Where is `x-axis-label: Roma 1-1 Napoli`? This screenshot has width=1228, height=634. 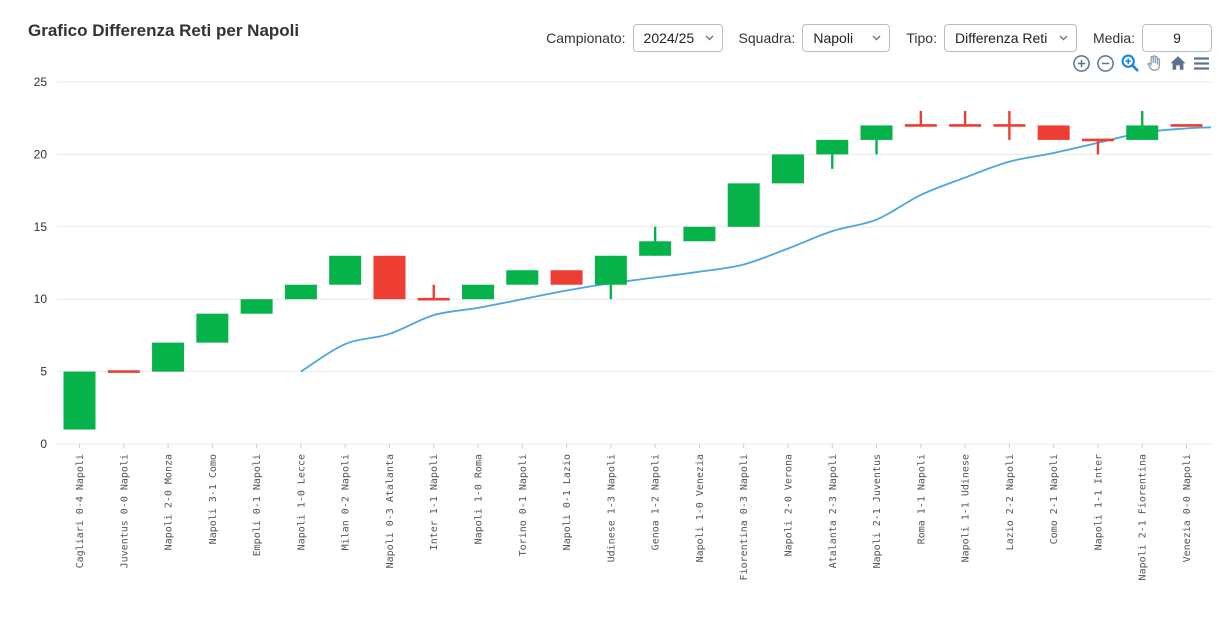 x-axis-label: Roma 1-1 Napoli is located at coordinates (921, 499).